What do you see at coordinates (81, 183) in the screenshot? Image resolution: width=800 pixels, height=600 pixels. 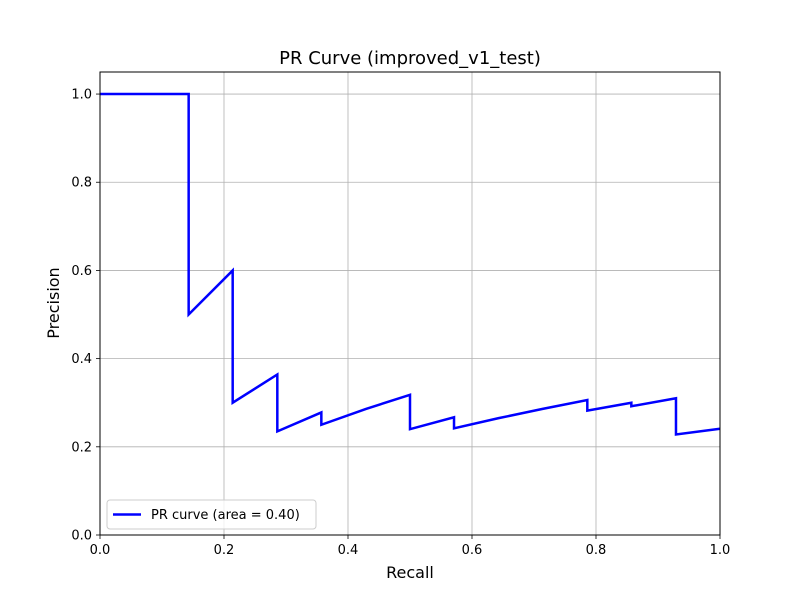 I see `y-tick-label: 0.8` at bounding box center [81, 183].